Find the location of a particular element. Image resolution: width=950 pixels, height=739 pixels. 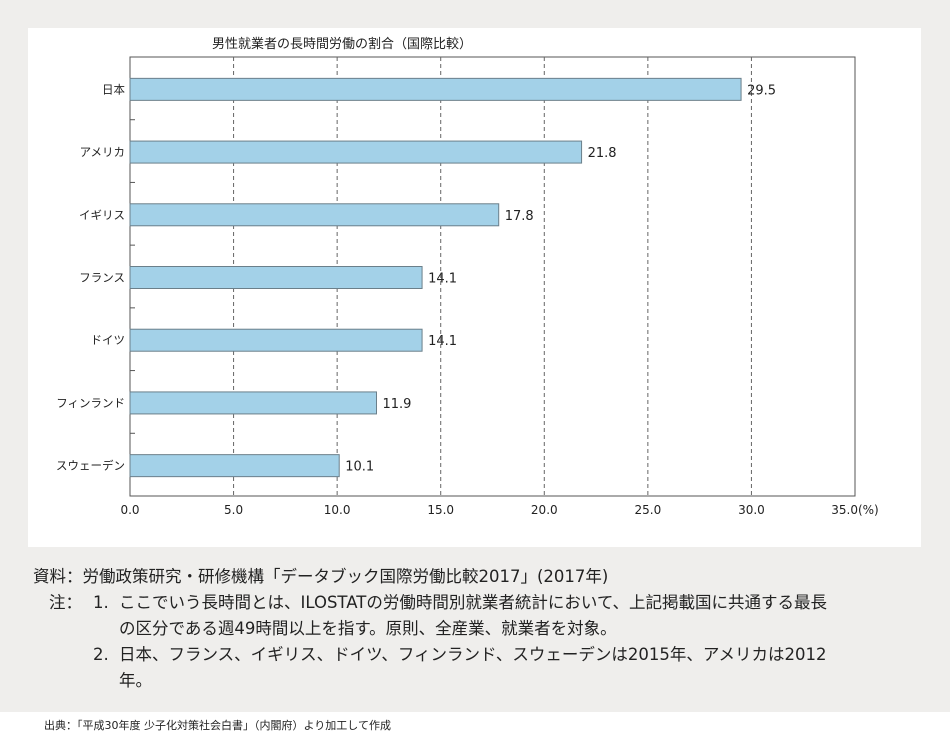

credit: 出典：「平成30年度 少子化対策社会白書」（内閣府）より加工して作成 is located at coordinates (217, 725).